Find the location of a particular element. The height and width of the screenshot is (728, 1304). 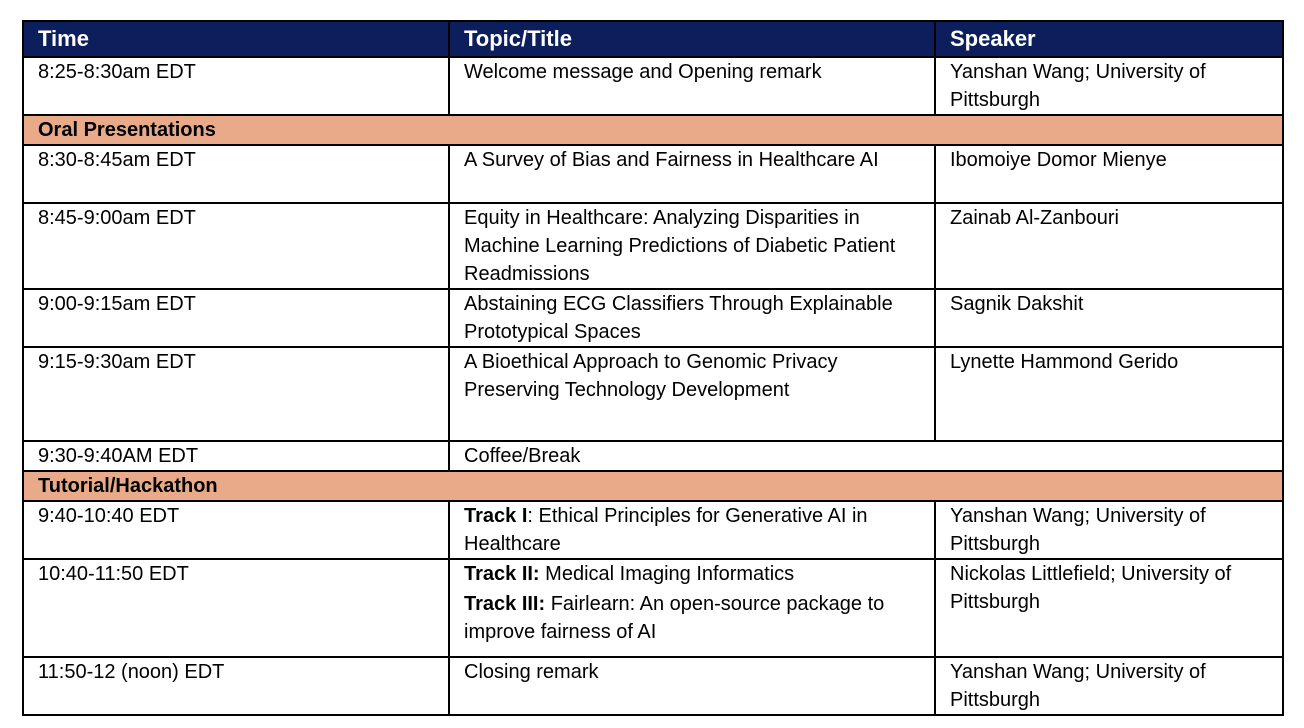

table-row: 9:30-9:40AM EDT Coffee/Break is located at coordinates (653, 456).